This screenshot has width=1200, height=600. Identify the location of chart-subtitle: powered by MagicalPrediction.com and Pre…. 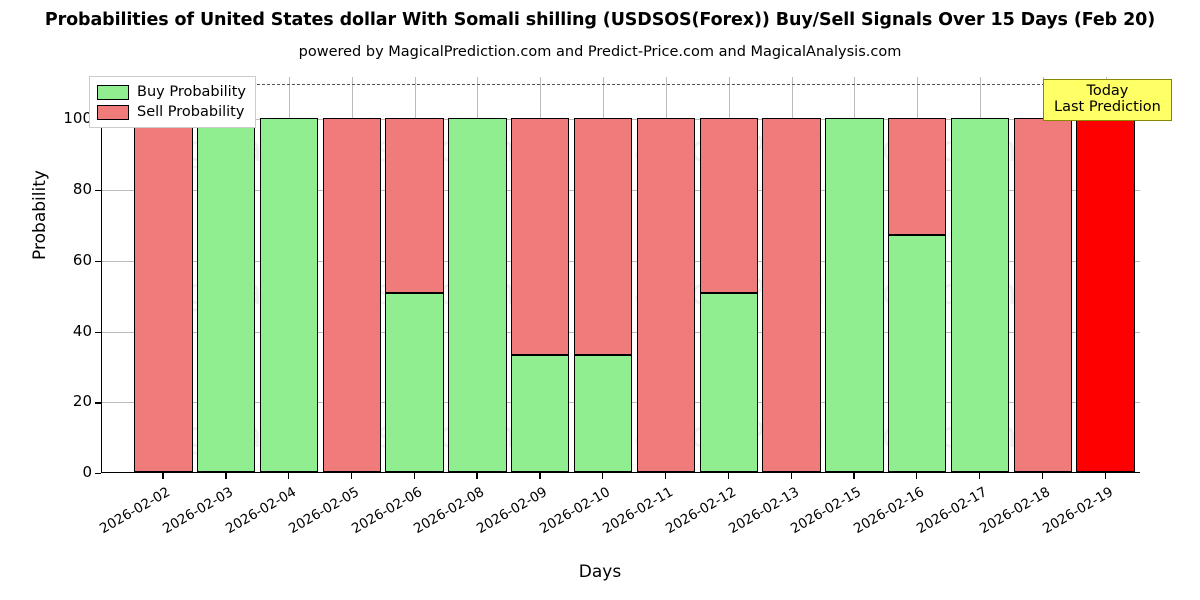
(600, 52).